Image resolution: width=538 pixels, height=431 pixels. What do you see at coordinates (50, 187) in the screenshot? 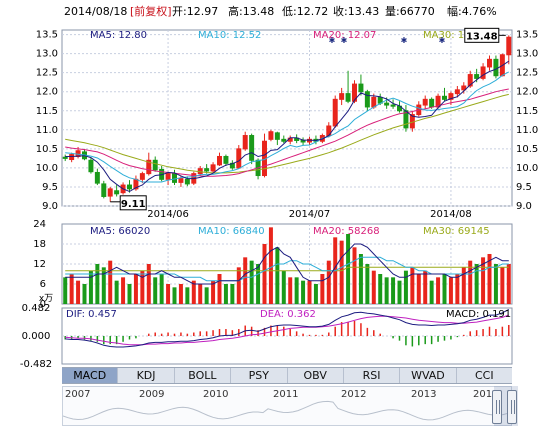
I see `price-ytick-left: 9.5` at bounding box center [50, 187].